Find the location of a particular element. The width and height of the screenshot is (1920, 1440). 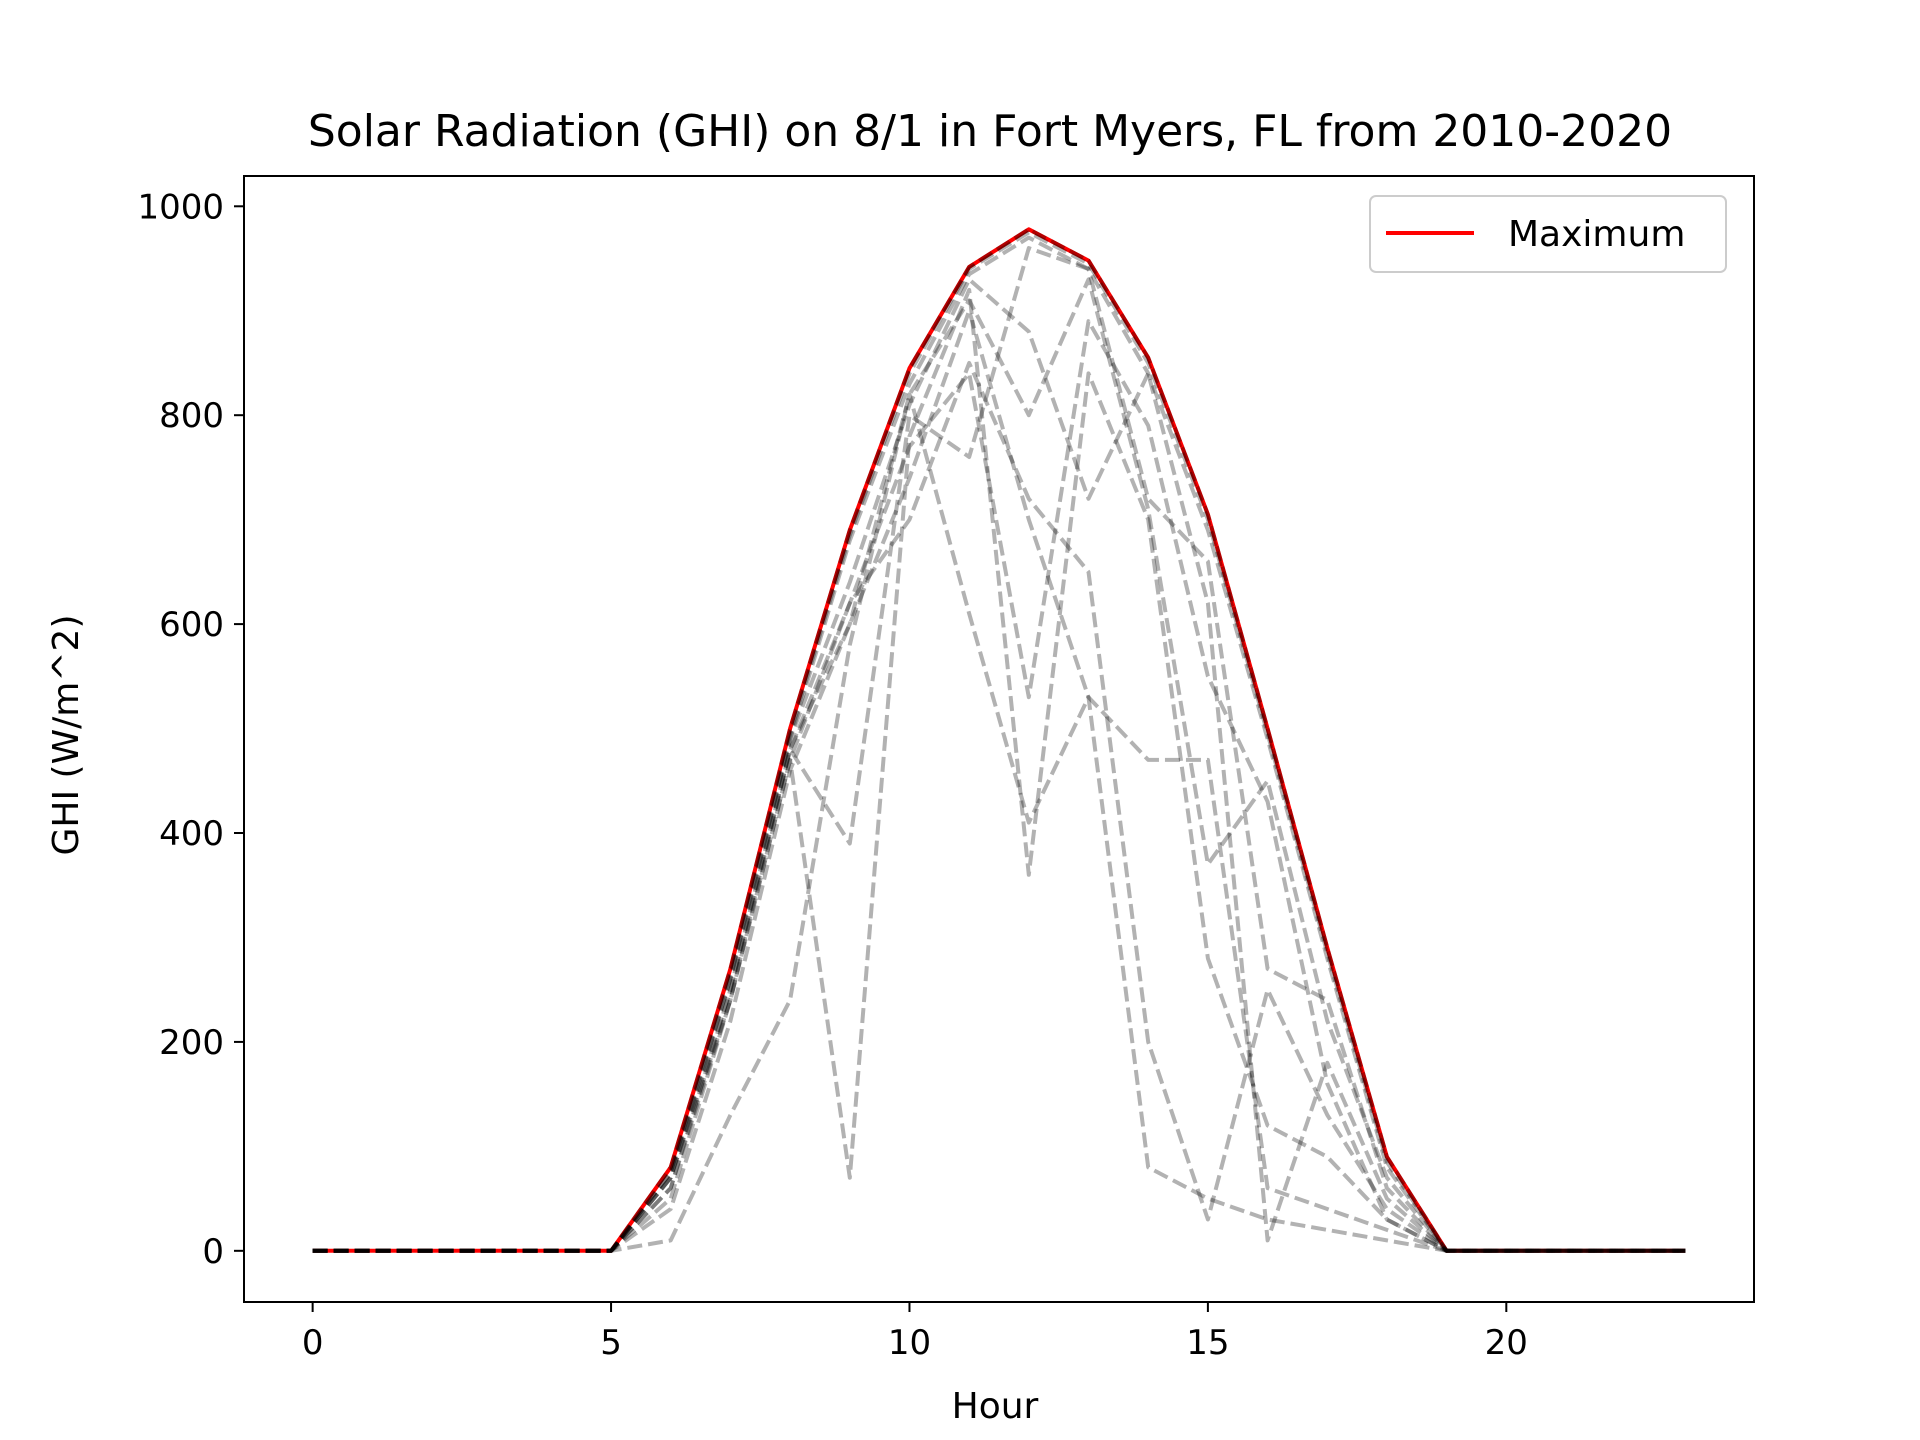

x-tick-label: 20 is located at coordinates (1506, 1343).